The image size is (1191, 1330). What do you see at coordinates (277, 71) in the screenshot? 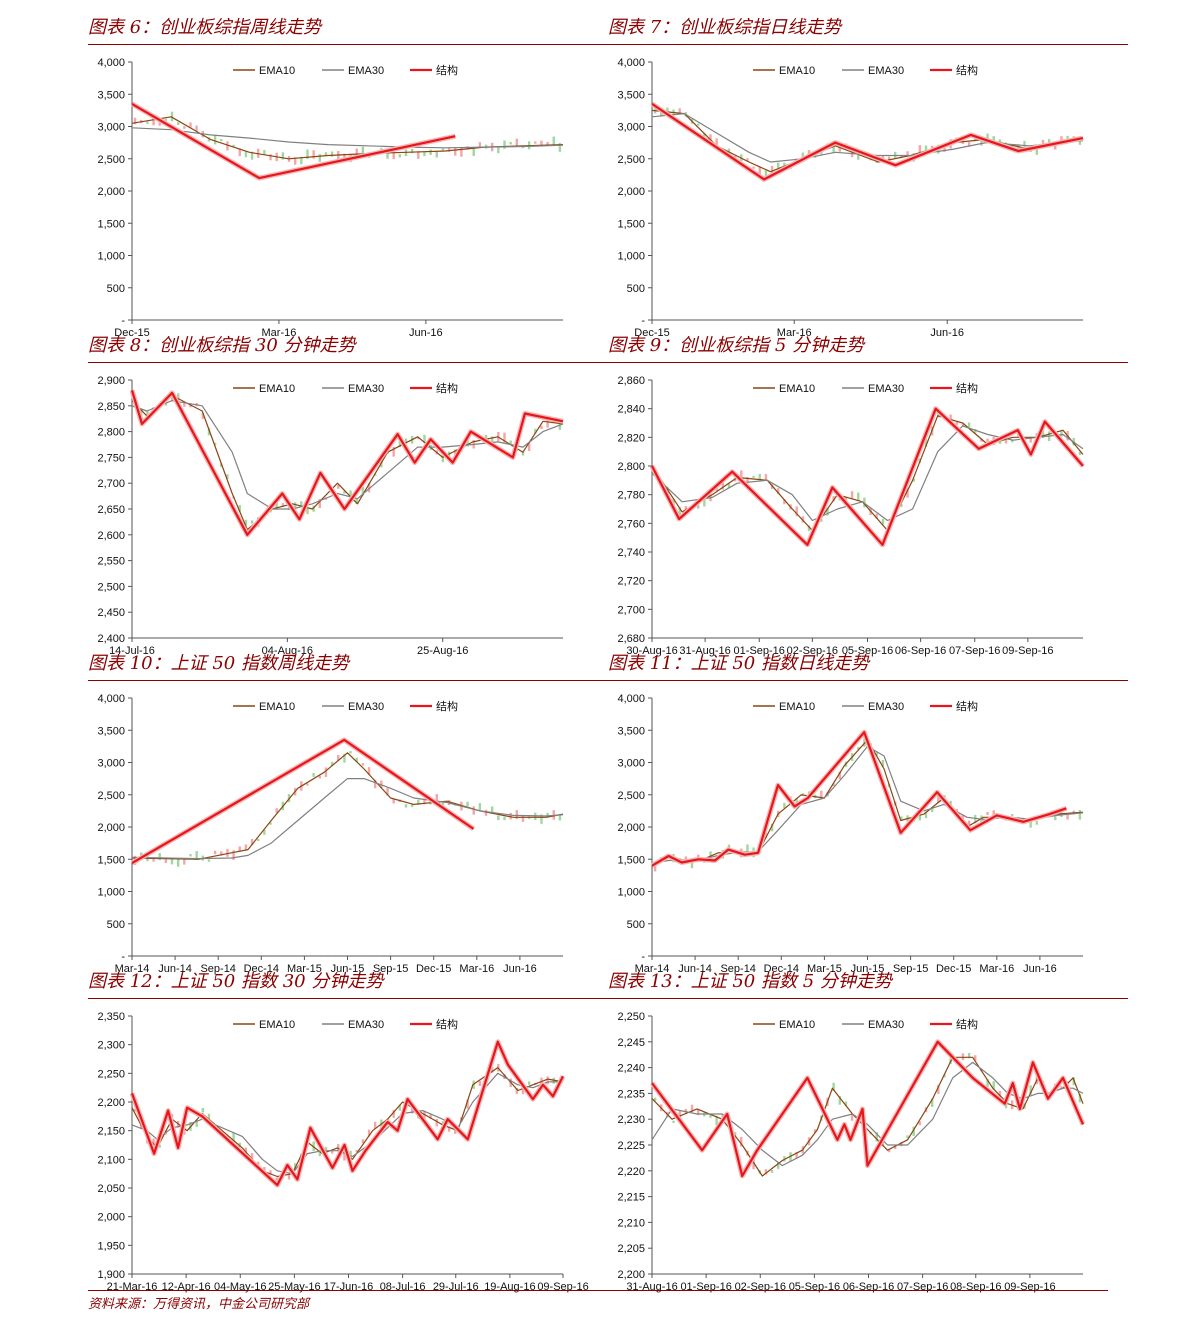
I see `legend-label-ema10: EMA10` at bounding box center [277, 71].